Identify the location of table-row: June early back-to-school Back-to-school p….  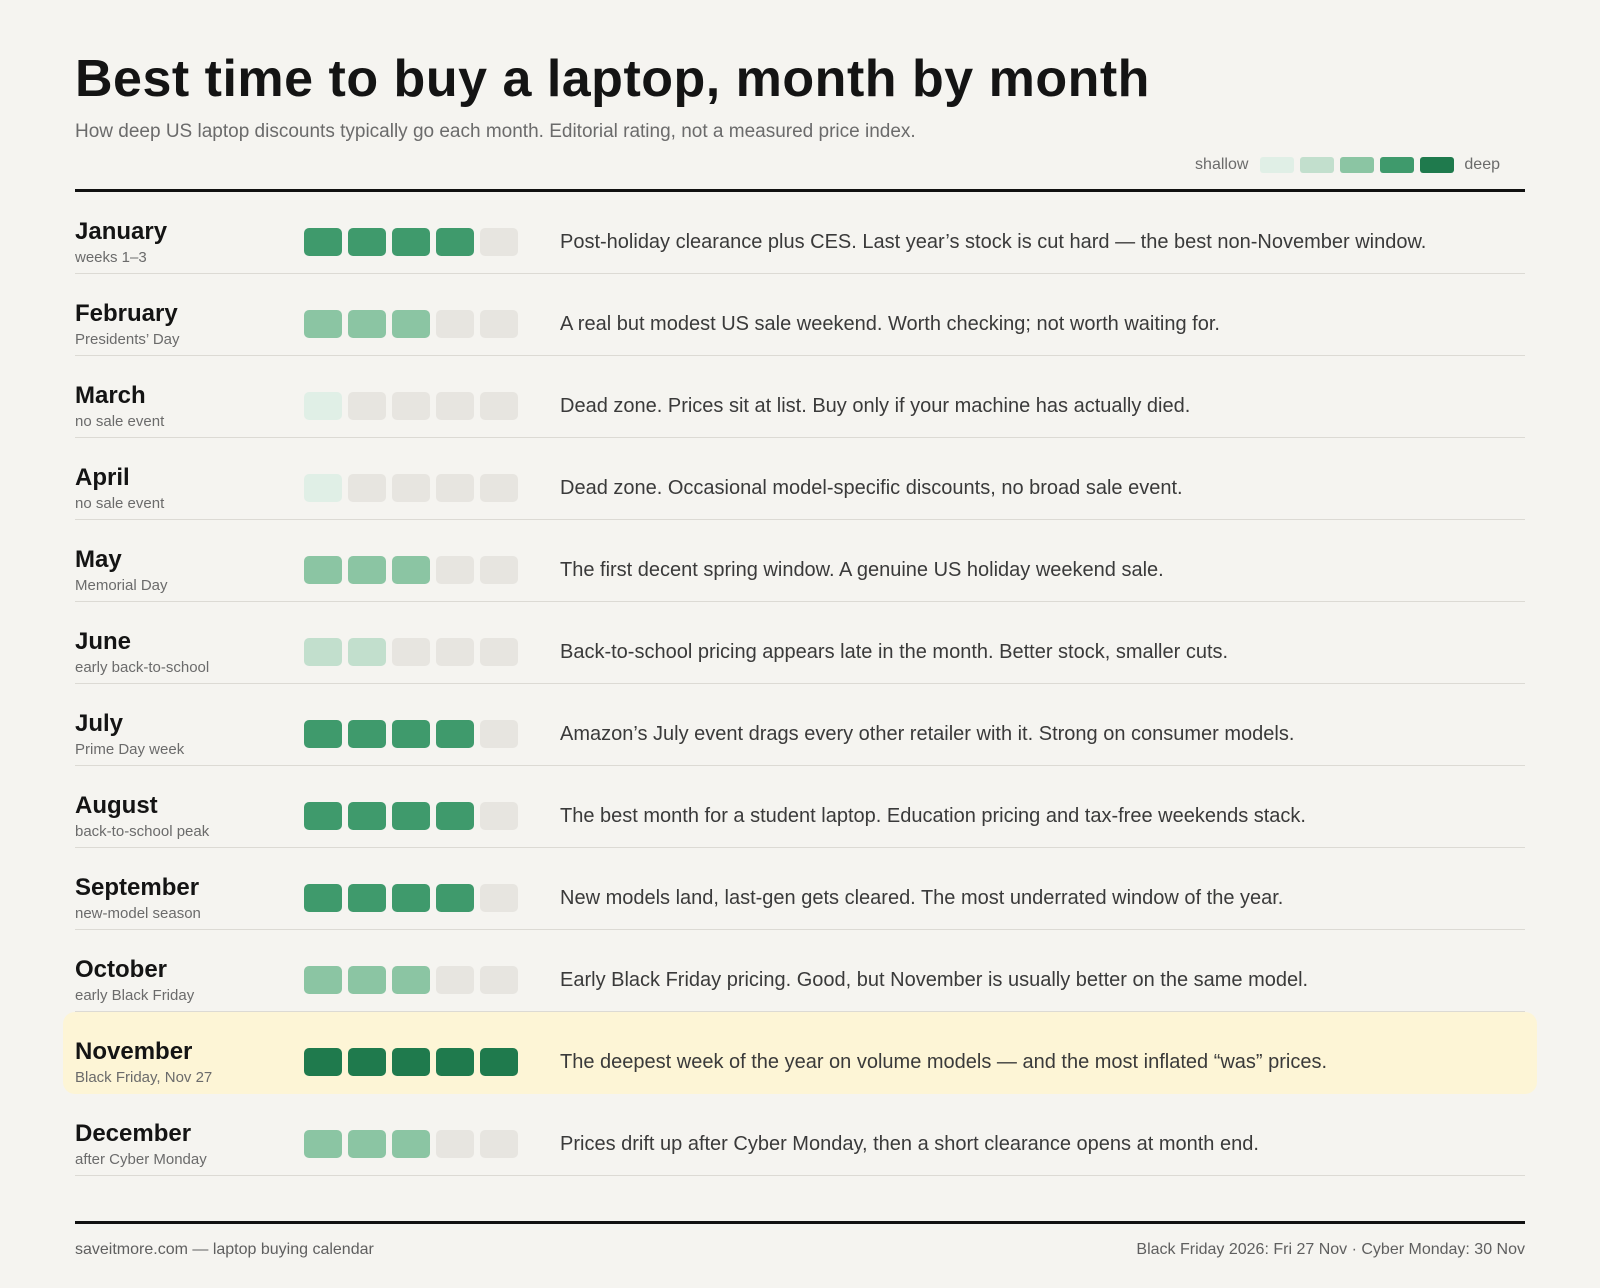
(800, 643).